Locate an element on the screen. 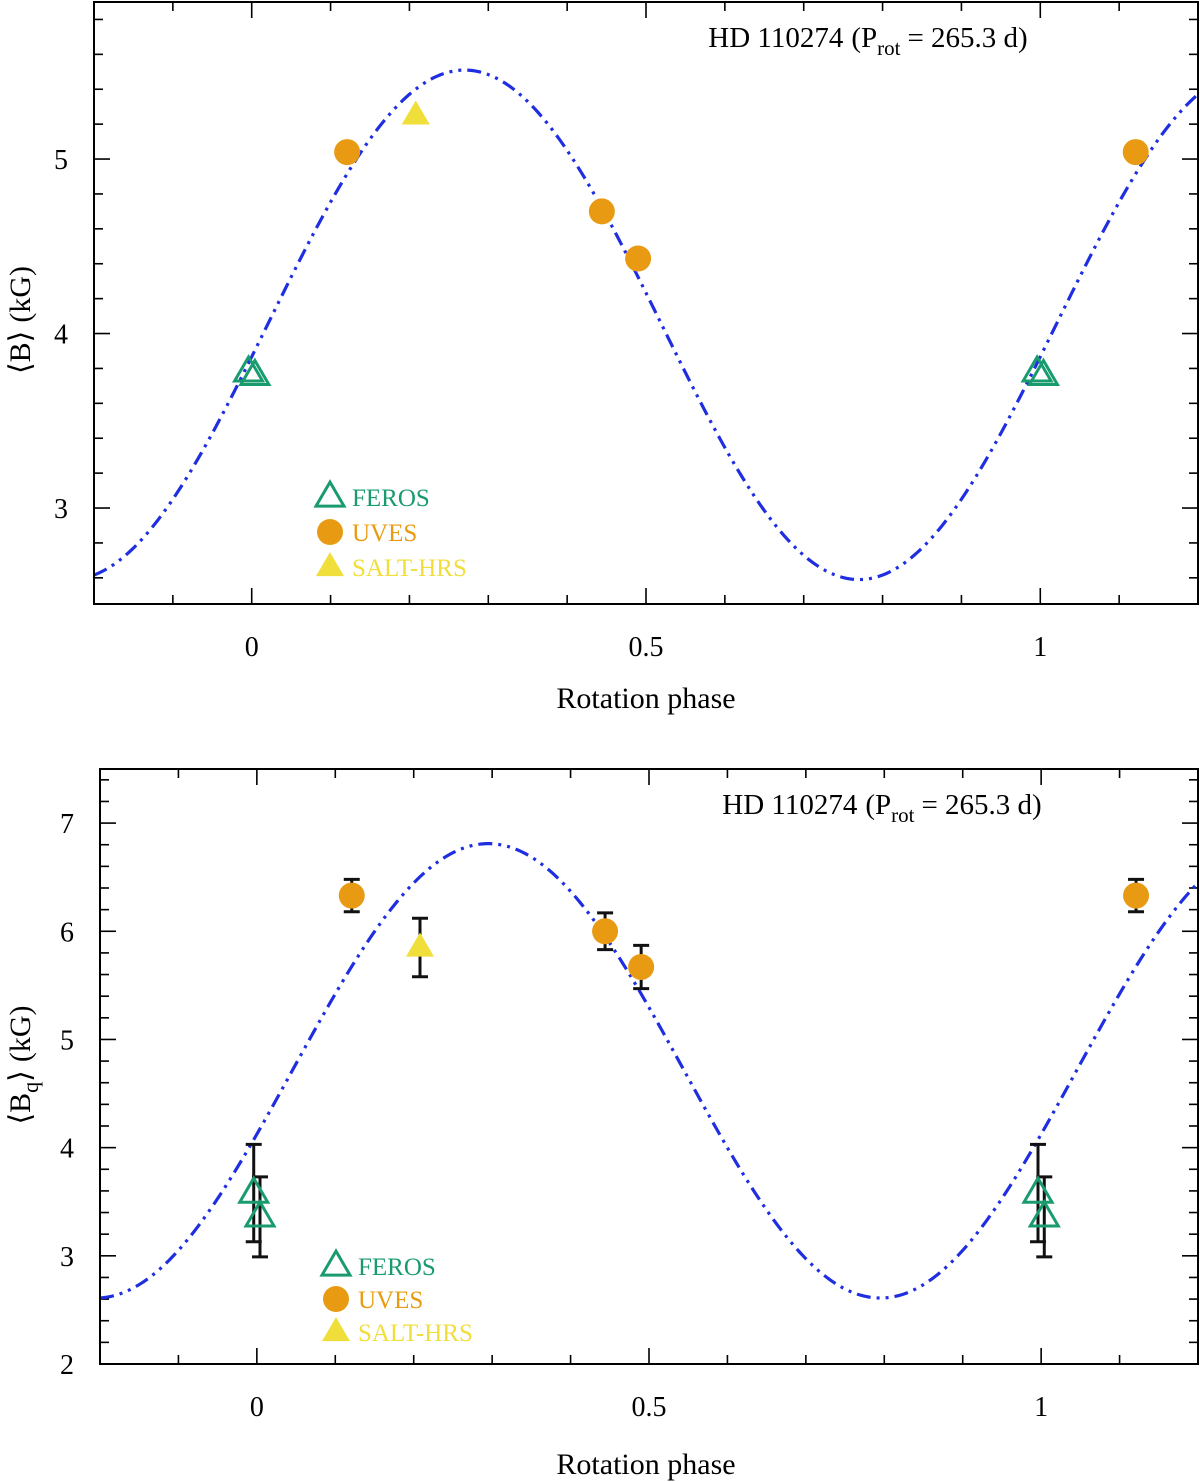 The width and height of the screenshot is (1200, 1482). y-tick-label: 2 is located at coordinates (67, 1365).